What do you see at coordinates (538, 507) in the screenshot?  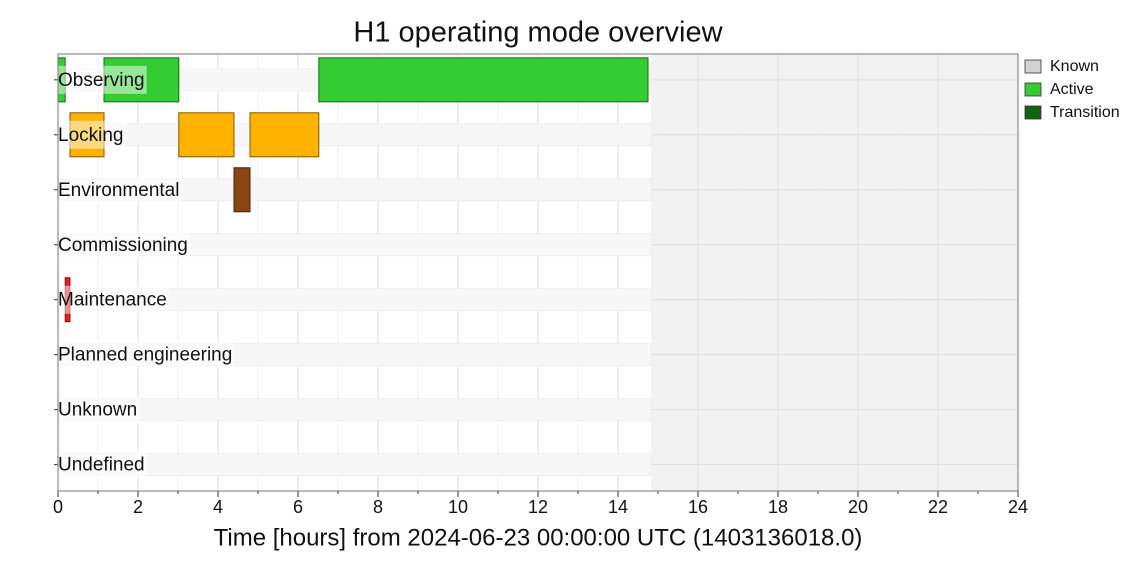 I see `x-tick-label: 12` at bounding box center [538, 507].